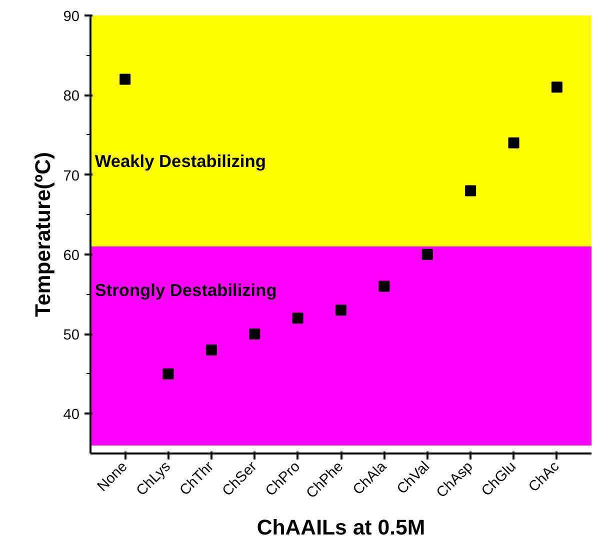 This screenshot has width=596, height=542. Describe the element at coordinates (341, 528) in the screenshot. I see `x-axis-title: ChAAILs at 0.5M` at that location.